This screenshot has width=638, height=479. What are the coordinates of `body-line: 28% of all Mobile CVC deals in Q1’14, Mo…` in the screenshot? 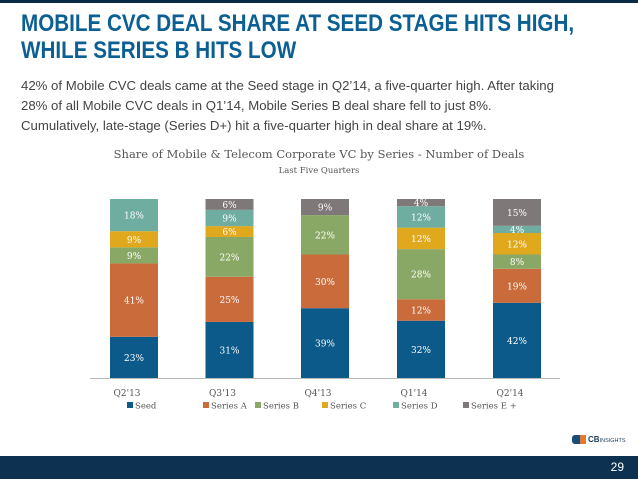 It's located at (256, 105).